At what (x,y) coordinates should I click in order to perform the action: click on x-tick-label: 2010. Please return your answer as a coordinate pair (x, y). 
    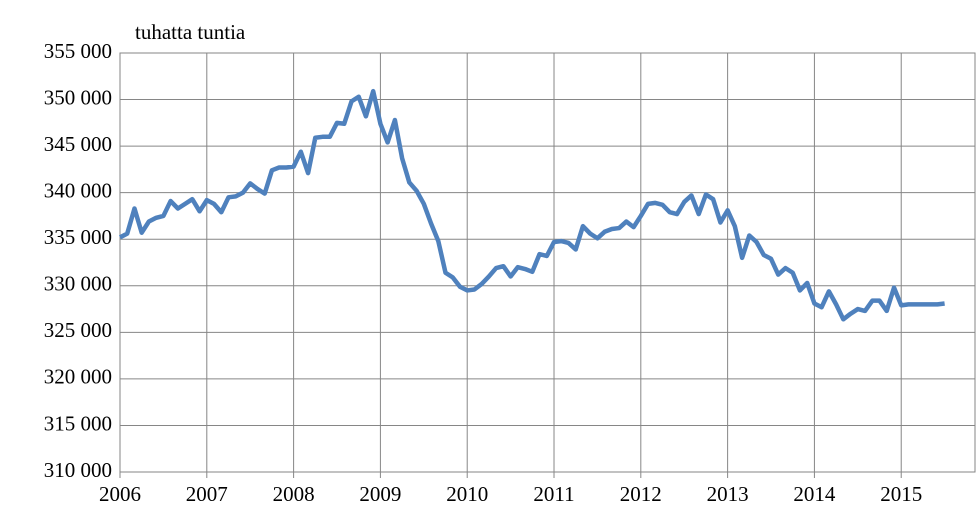
    Looking at the image, I should click on (467, 494).